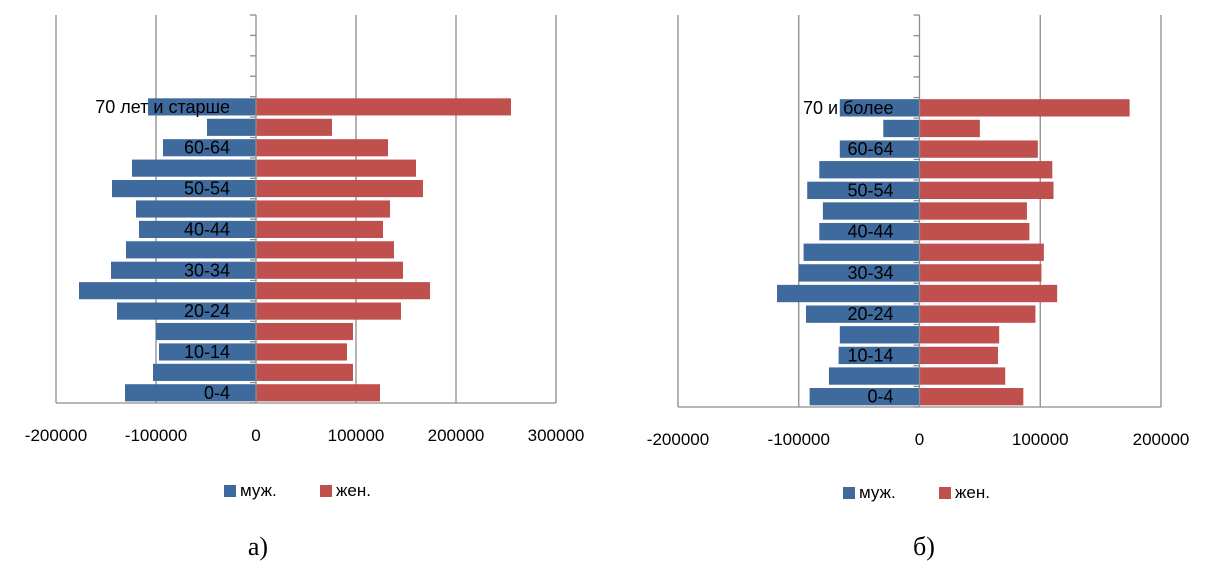 This screenshot has height=573, width=1205. I want to click on x-tick-label: 200000, so click(1161, 439).